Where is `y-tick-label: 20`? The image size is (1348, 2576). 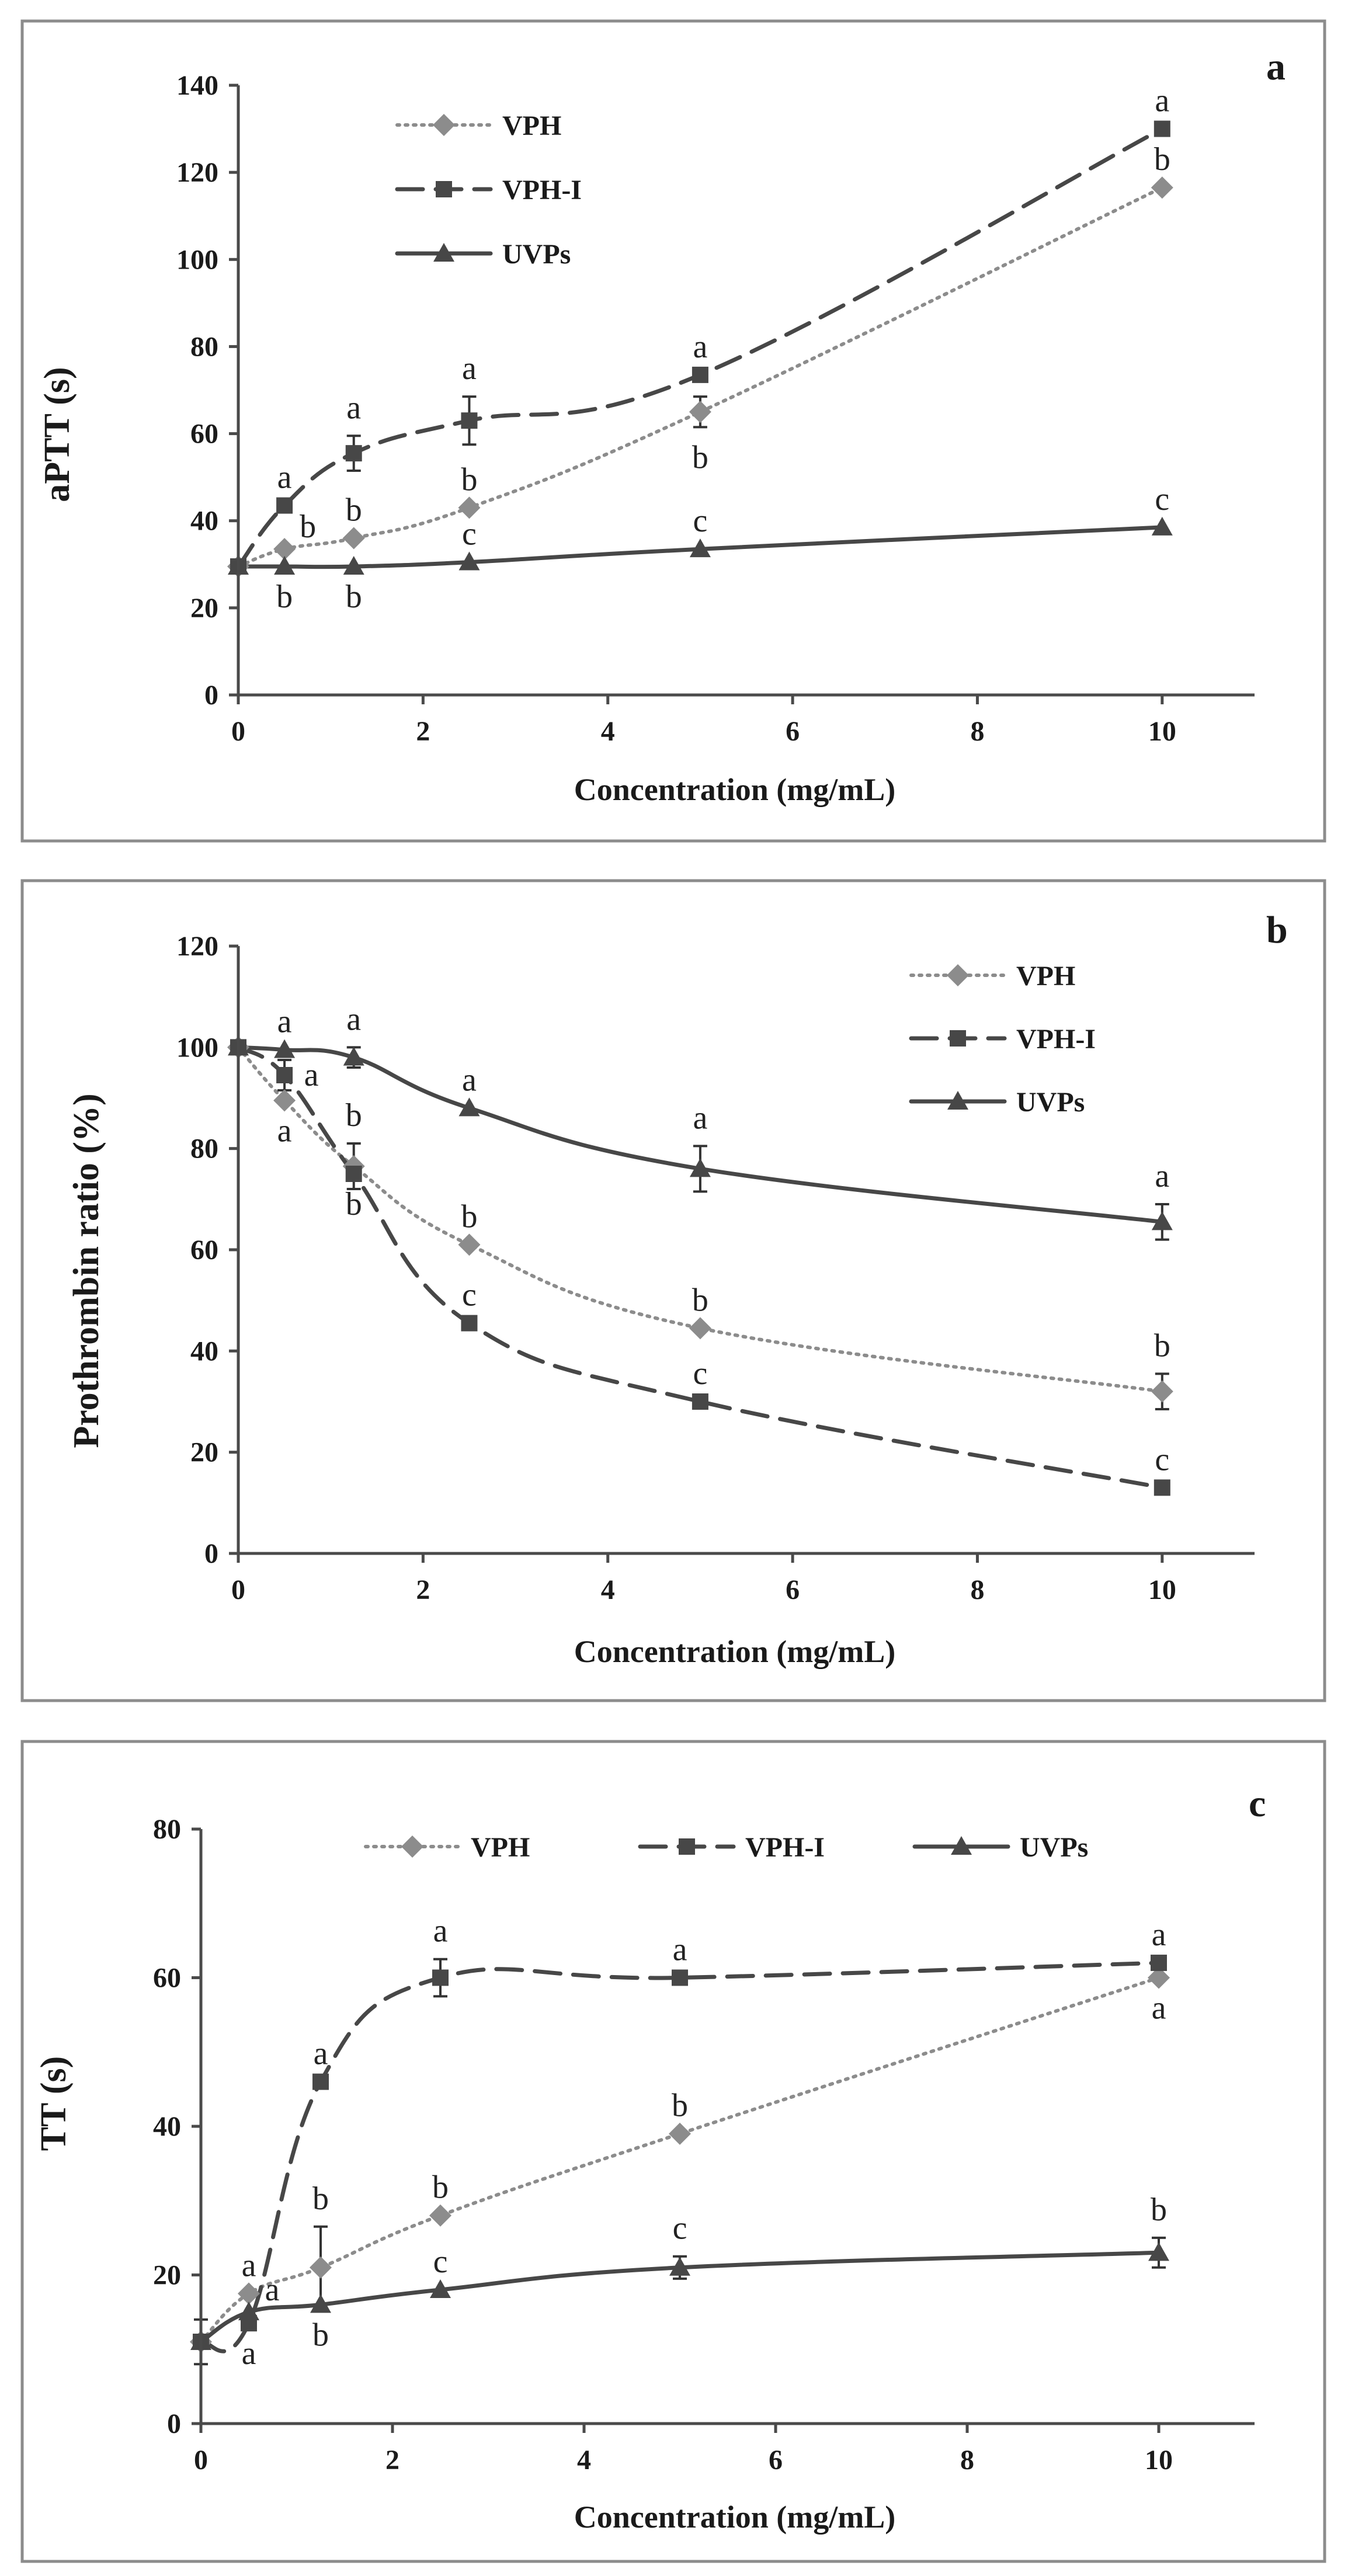 y-tick-label: 20 is located at coordinates (204, 609).